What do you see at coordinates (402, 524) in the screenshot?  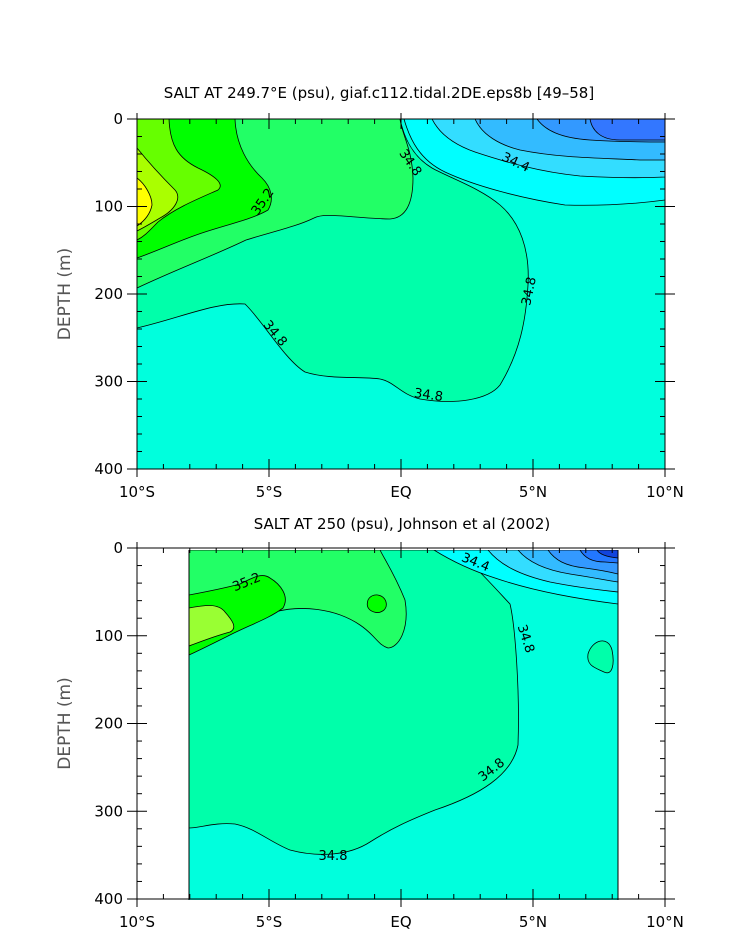 I see `panel2-title: SALT AT 250 (psu), Johnson et al (2002)` at bounding box center [402, 524].